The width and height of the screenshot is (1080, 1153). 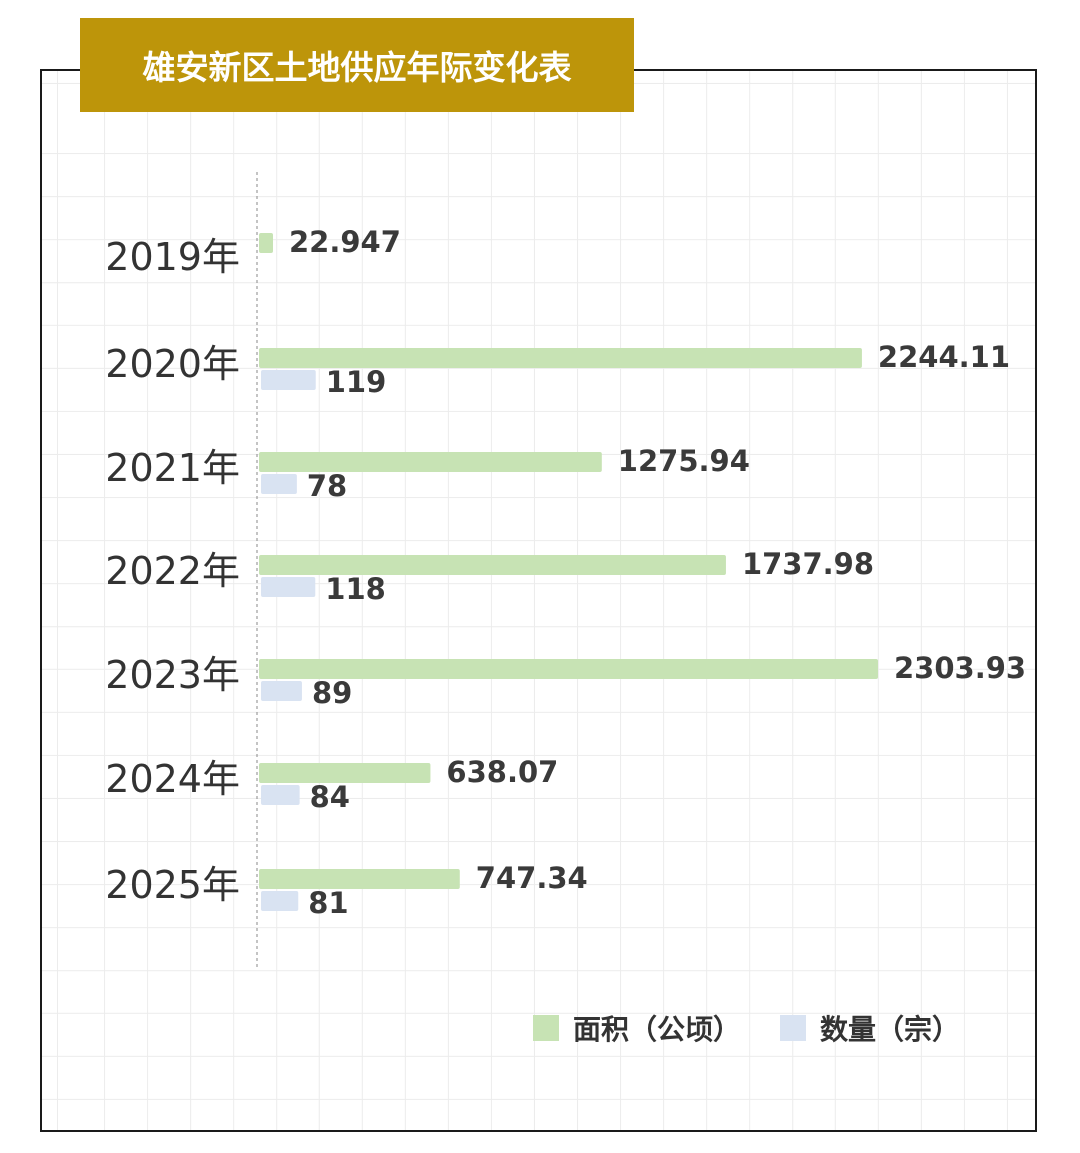 What do you see at coordinates (944, 357) in the screenshot?
I see `data-label-area: 2244.11` at bounding box center [944, 357].